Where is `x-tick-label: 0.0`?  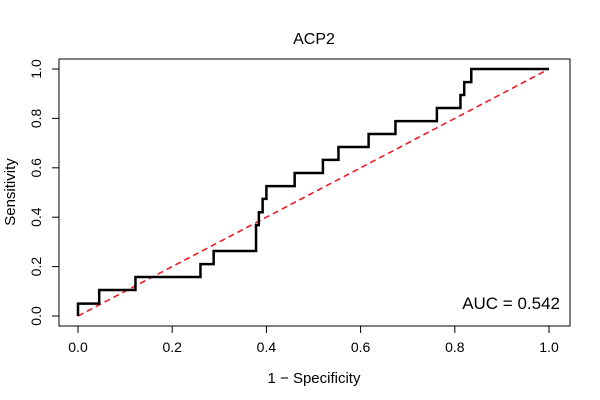
x-tick-label: 0.0 is located at coordinates (78, 347).